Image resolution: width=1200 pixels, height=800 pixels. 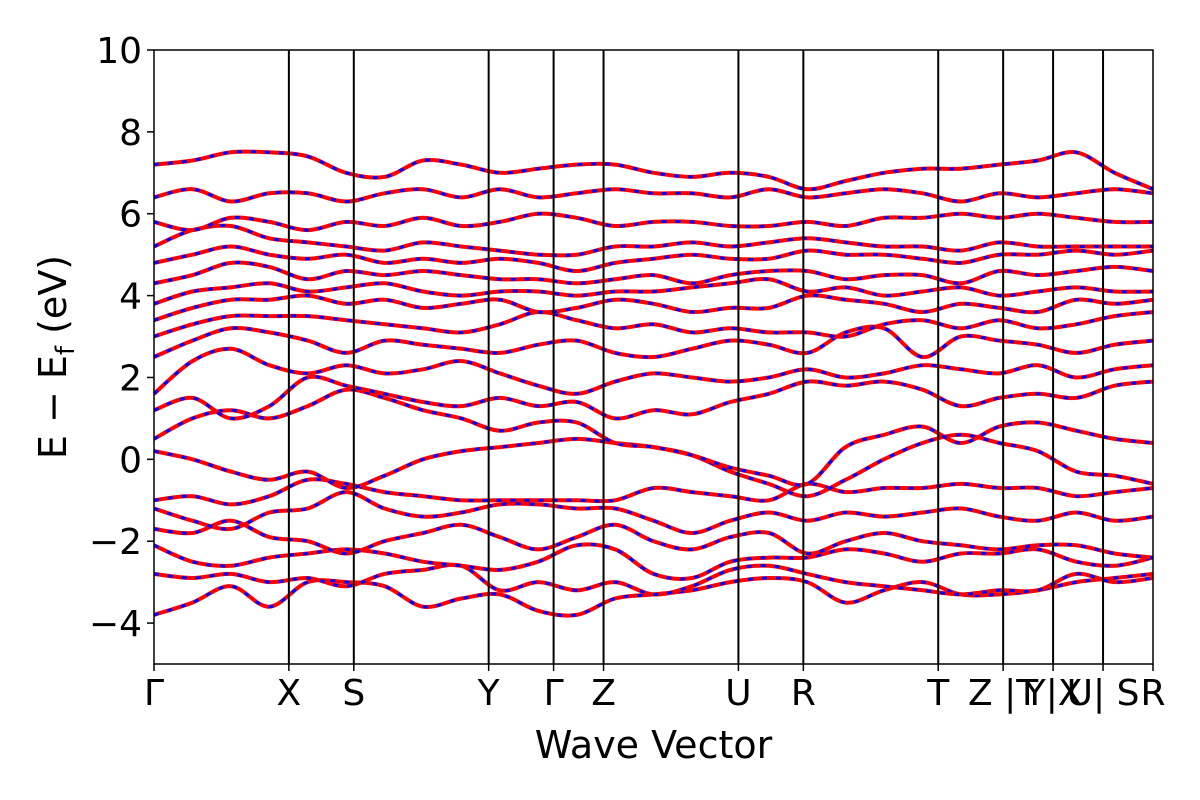 I want to click on x-tick-label-7: R, so click(x=803, y=693).